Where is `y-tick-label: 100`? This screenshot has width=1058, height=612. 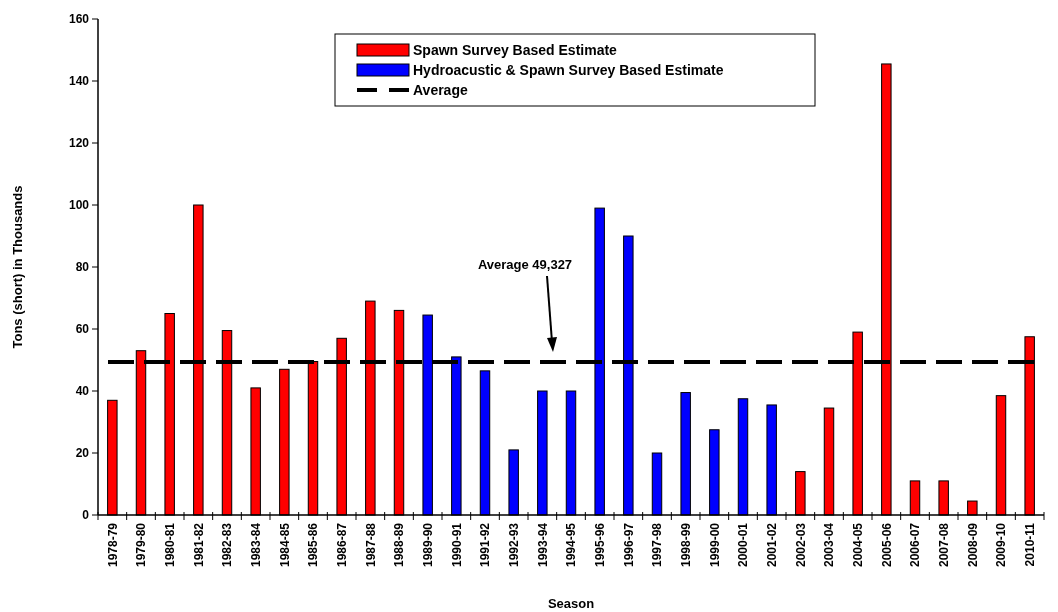
y-tick-label: 100 is located at coordinates (79, 205).